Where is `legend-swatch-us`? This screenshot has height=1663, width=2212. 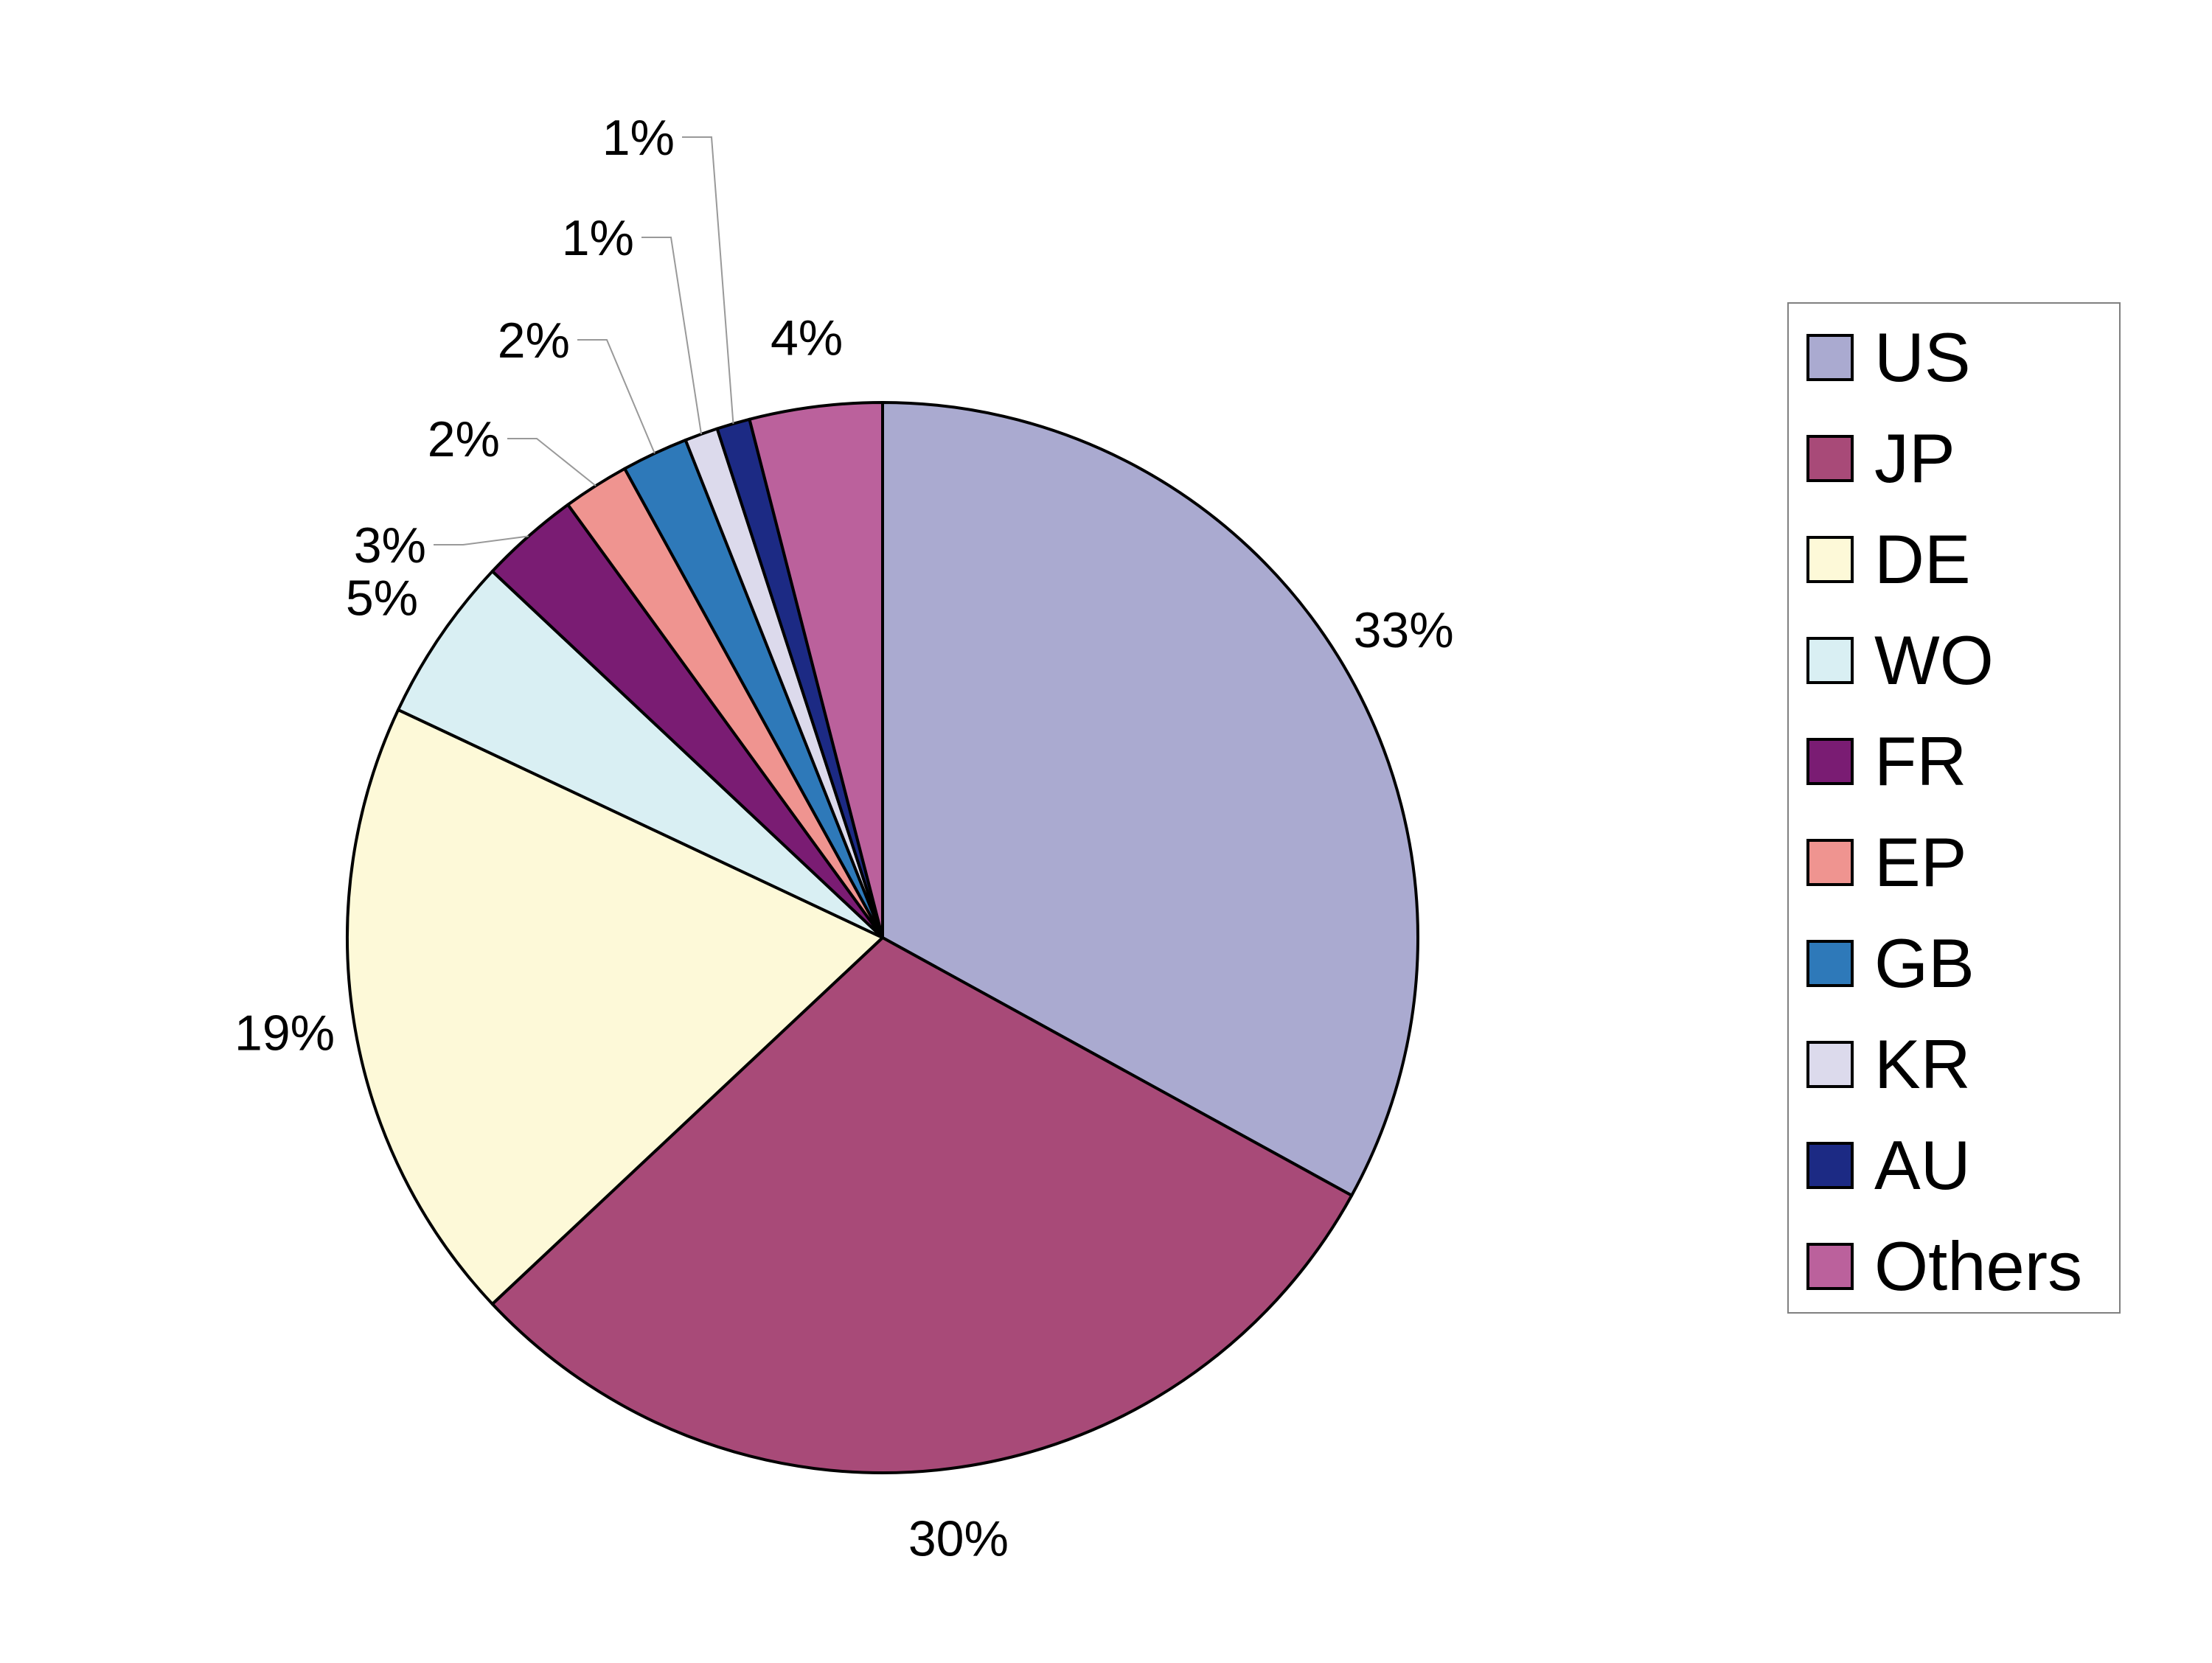 legend-swatch-us is located at coordinates (1830, 357).